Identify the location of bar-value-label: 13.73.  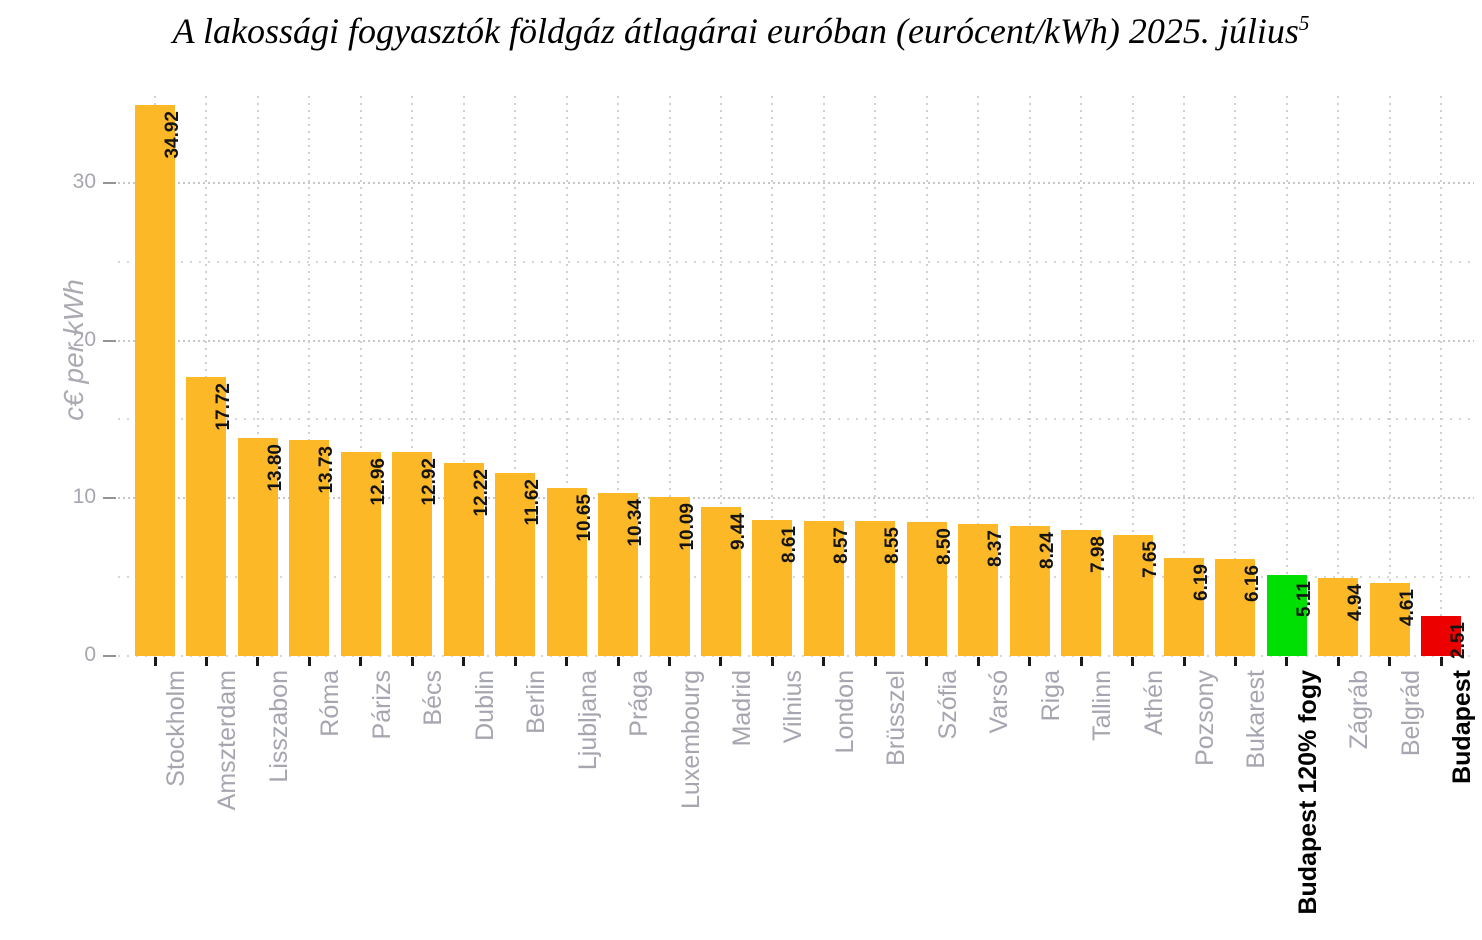
(327, 469).